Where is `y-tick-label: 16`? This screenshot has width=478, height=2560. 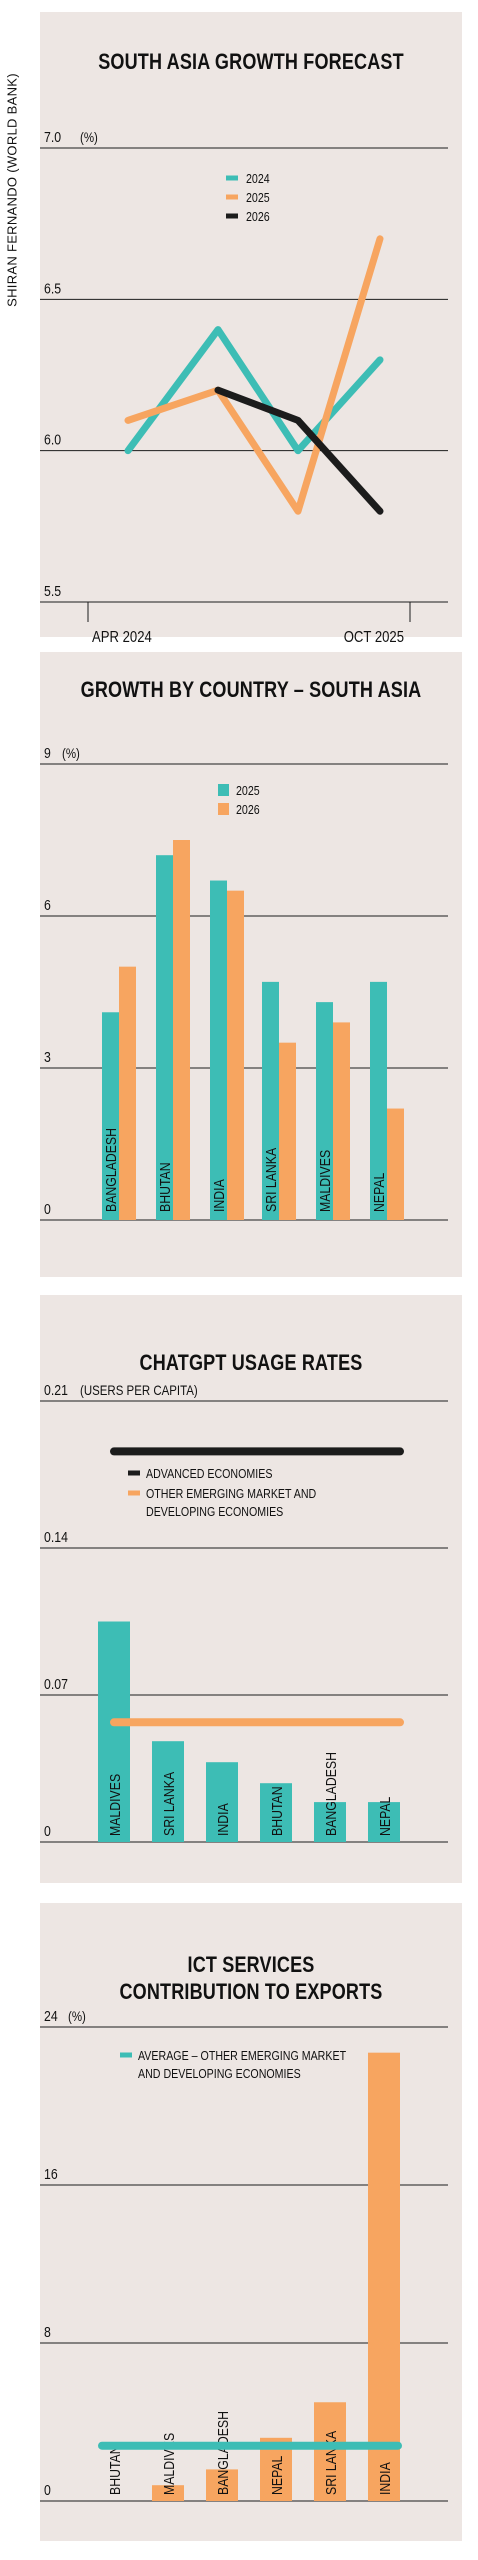
y-tick-label: 16 is located at coordinates (51, 2174).